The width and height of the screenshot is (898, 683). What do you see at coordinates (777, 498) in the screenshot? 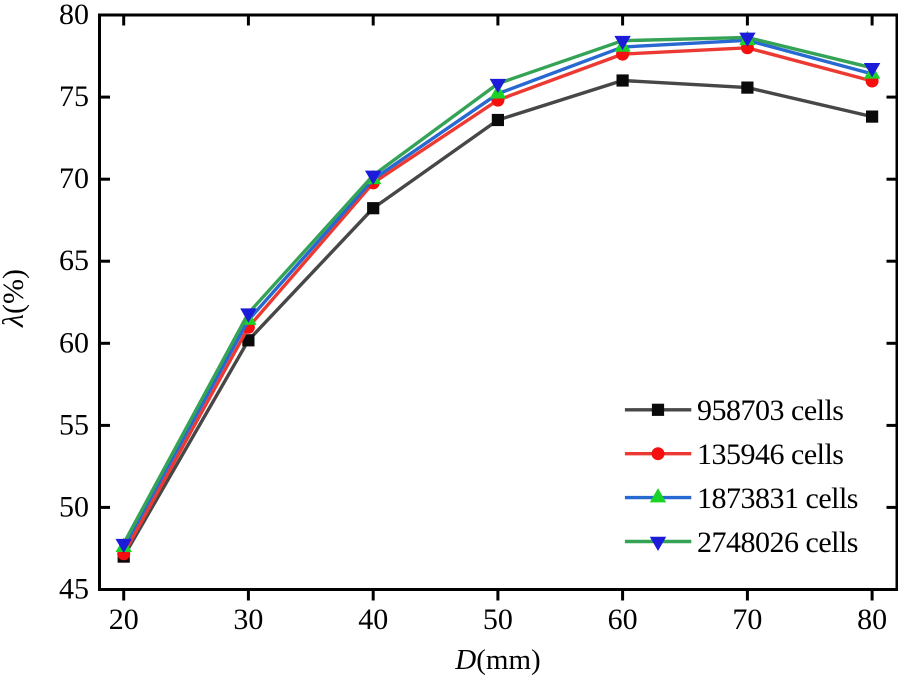
I see `svg-text: 1873831 cells` at bounding box center [777, 498].